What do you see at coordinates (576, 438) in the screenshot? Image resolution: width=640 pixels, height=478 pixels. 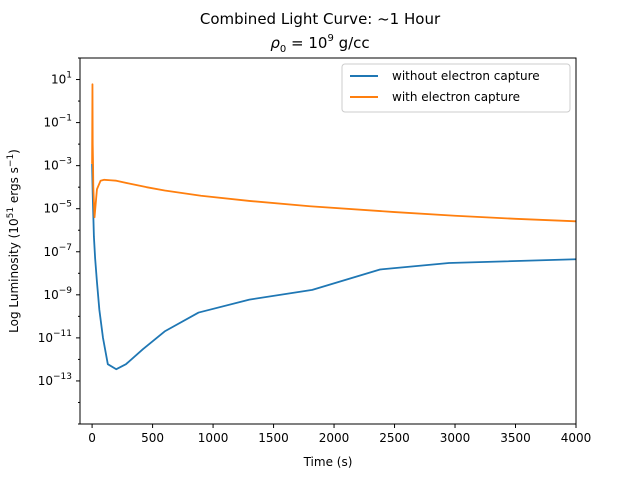 I see `x-tick-label: 4000` at bounding box center [576, 438].